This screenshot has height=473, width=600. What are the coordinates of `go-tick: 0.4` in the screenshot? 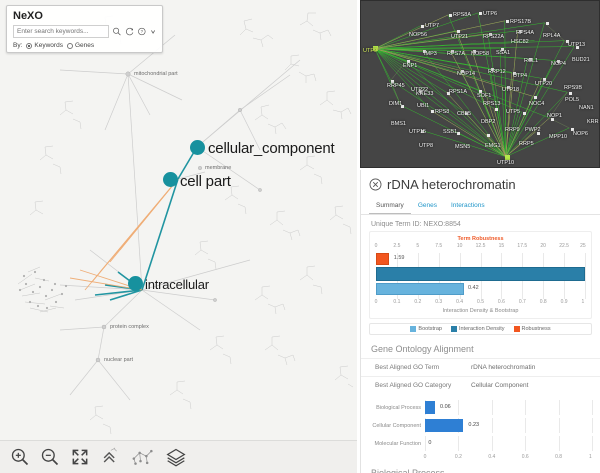 It's located at (492, 457).